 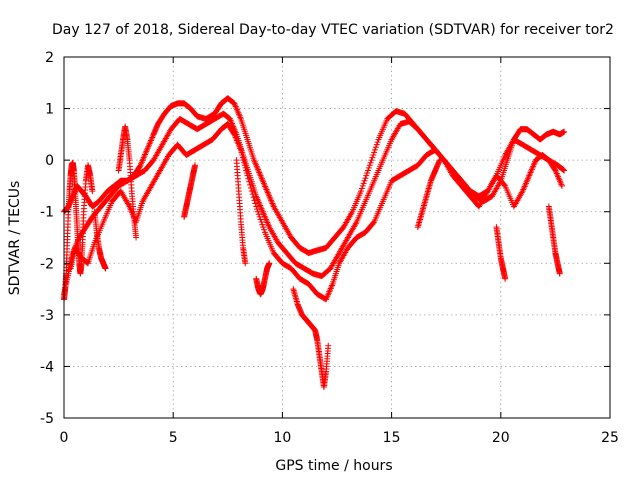 What do you see at coordinates (173, 438) in the screenshot?
I see `x-tick-label: 5` at bounding box center [173, 438].